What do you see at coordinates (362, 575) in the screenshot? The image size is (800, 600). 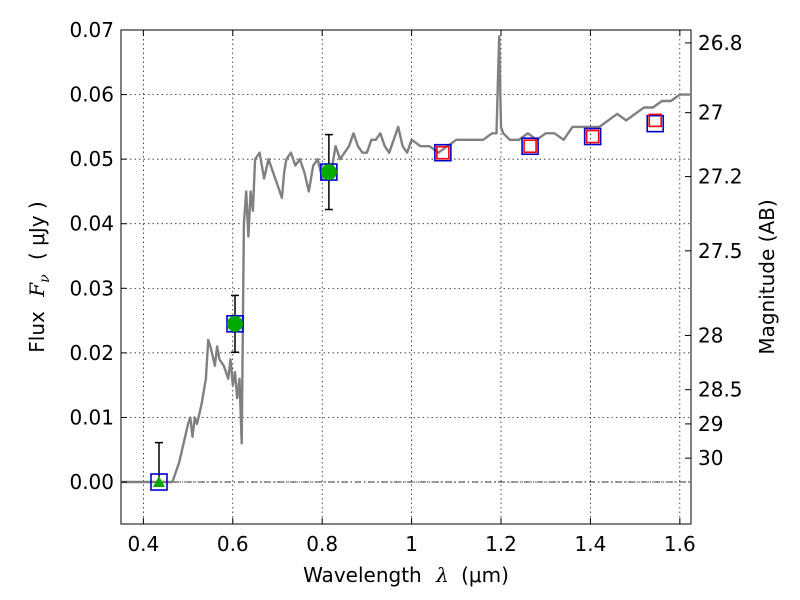 I see `x-axis-label-text: Wavelength` at bounding box center [362, 575].